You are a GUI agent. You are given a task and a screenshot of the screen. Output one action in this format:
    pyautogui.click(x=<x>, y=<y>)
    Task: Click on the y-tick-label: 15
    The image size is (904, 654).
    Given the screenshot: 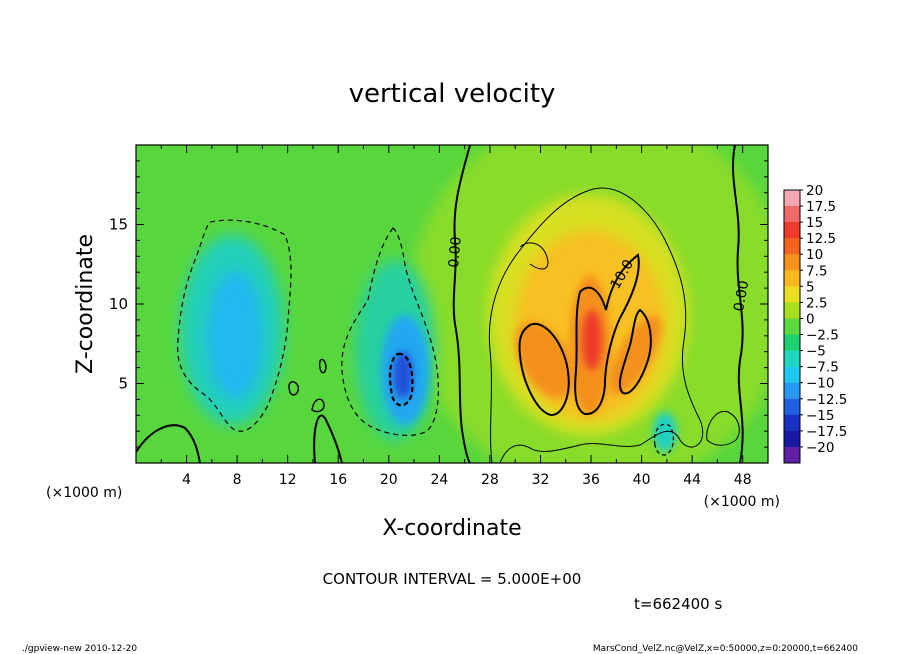 What is the action you would take?
    pyautogui.click(x=118, y=225)
    